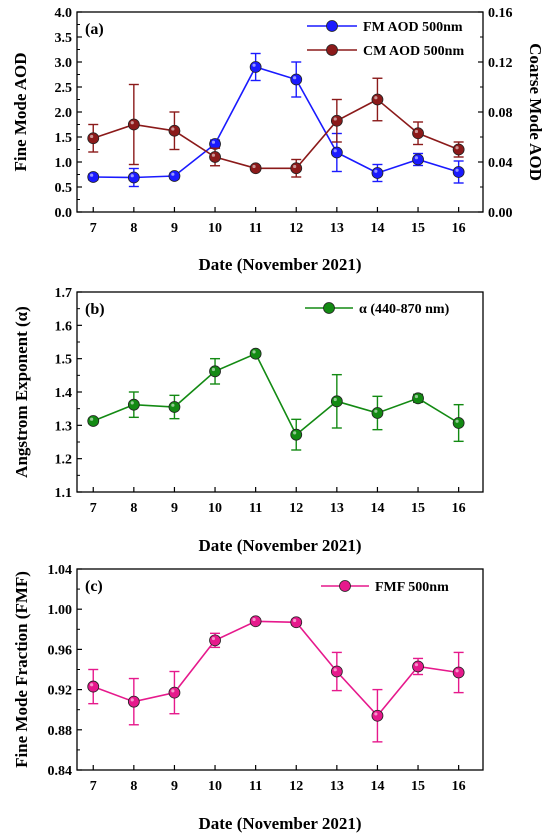  What do you see at coordinates (296, 228) in the screenshot?
I see `x-tick-label: 12` at bounding box center [296, 228].